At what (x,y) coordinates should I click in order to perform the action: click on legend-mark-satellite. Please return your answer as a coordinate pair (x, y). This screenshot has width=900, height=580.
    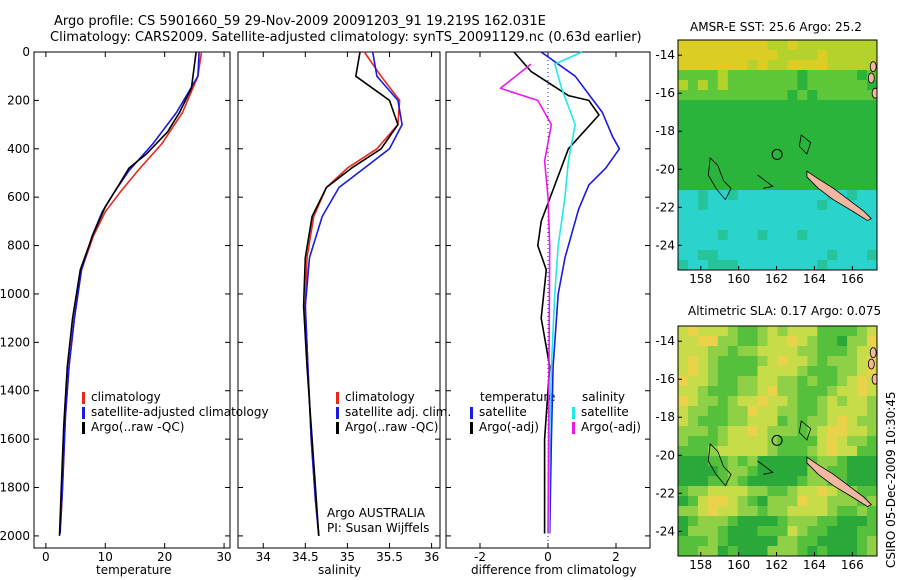
    Looking at the image, I should click on (337, 412).